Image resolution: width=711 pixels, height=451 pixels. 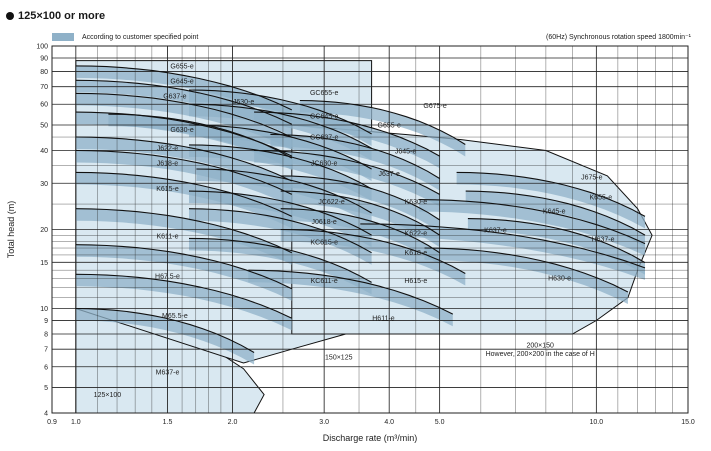 What do you see at coordinates (175, 316) in the screenshot?
I see `pump-label: M65.5-e` at bounding box center [175, 316].